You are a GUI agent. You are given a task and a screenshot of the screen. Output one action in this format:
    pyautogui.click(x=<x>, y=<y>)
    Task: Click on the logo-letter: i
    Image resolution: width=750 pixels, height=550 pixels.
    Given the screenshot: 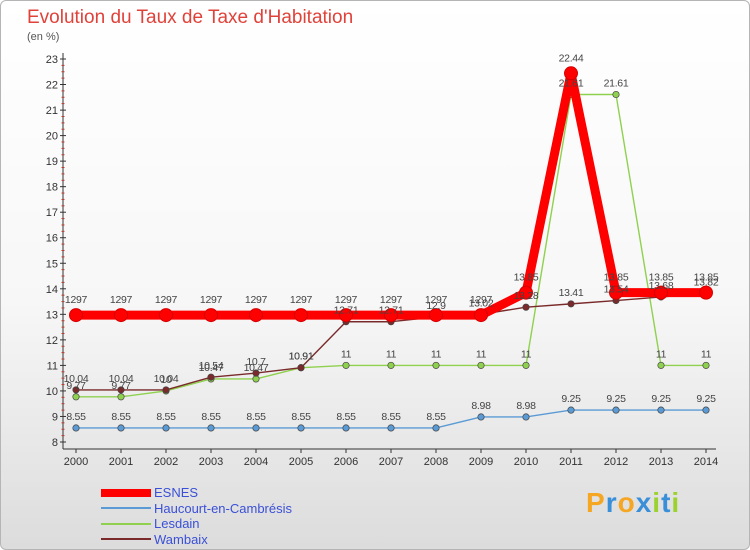 What is the action you would take?
    pyautogui.click(x=676, y=502)
    